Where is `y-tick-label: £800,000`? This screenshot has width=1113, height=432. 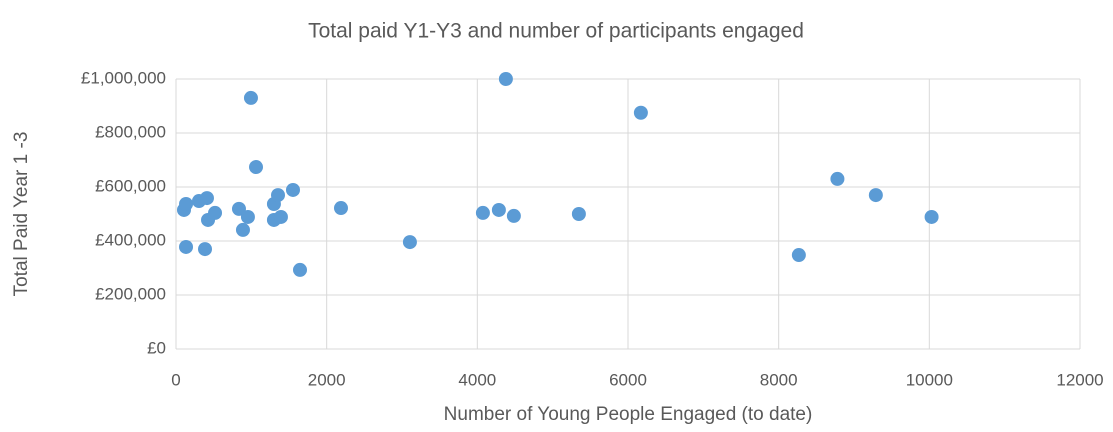 y-tick-label: £800,000 is located at coordinates (130, 131).